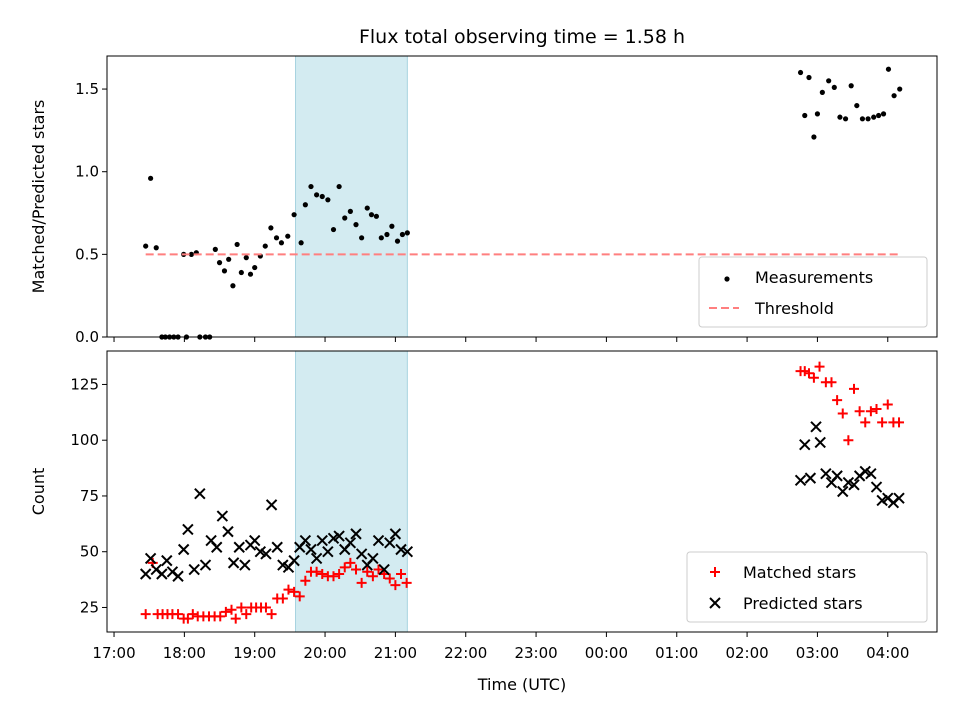 The image size is (960, 724). Describe the element at coordinates (89, 607) in the screenshot. I see `y-tick-label: 25` at that location.